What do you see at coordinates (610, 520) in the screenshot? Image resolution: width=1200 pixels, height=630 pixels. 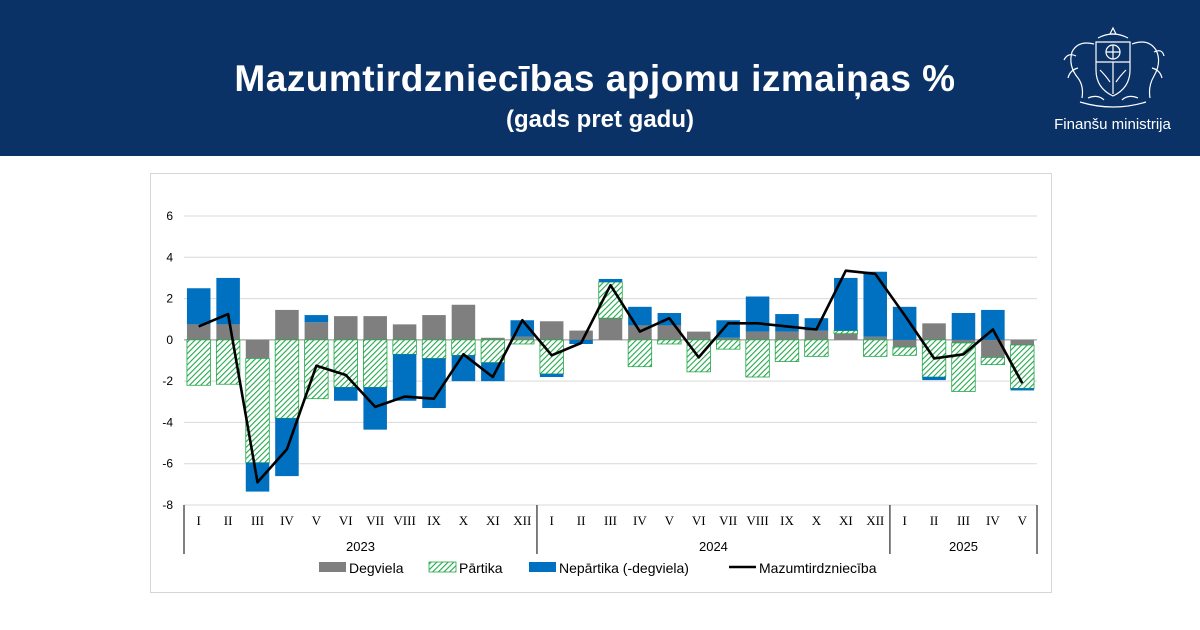 I see `x-tick-label: III` at bounding box center [610, 520].